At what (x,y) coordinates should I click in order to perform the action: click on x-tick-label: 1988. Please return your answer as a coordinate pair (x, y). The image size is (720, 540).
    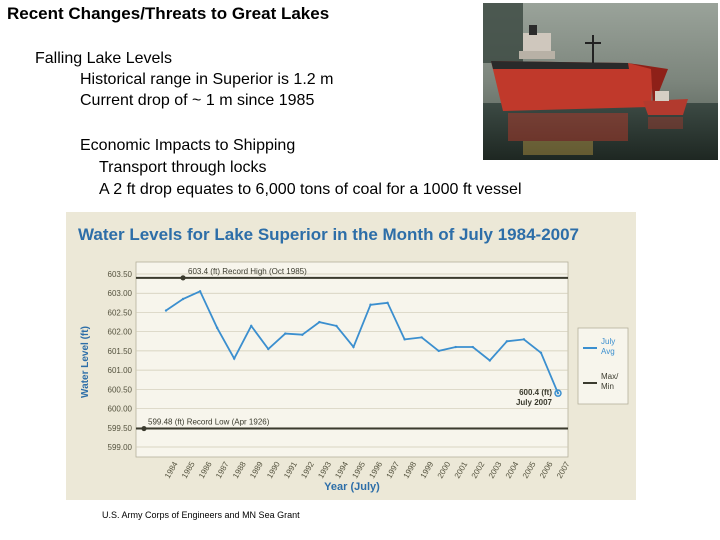
    Looking at the image, I should click on (239, 470).